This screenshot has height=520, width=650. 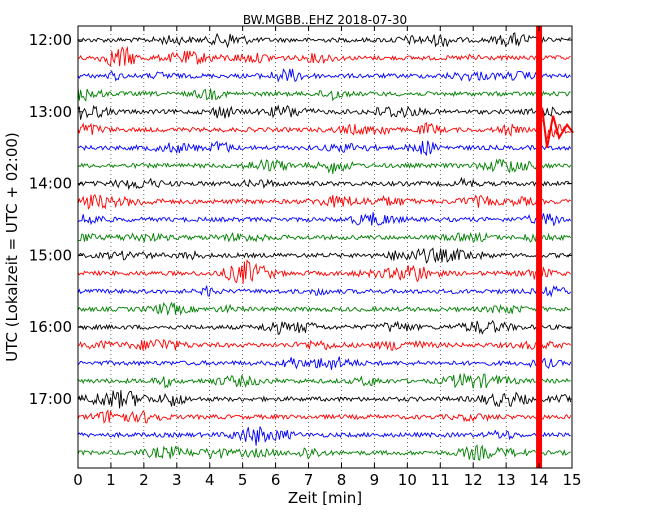 I want to click on y-tick-label-1500: 15:00, so click(x=50, y=255).